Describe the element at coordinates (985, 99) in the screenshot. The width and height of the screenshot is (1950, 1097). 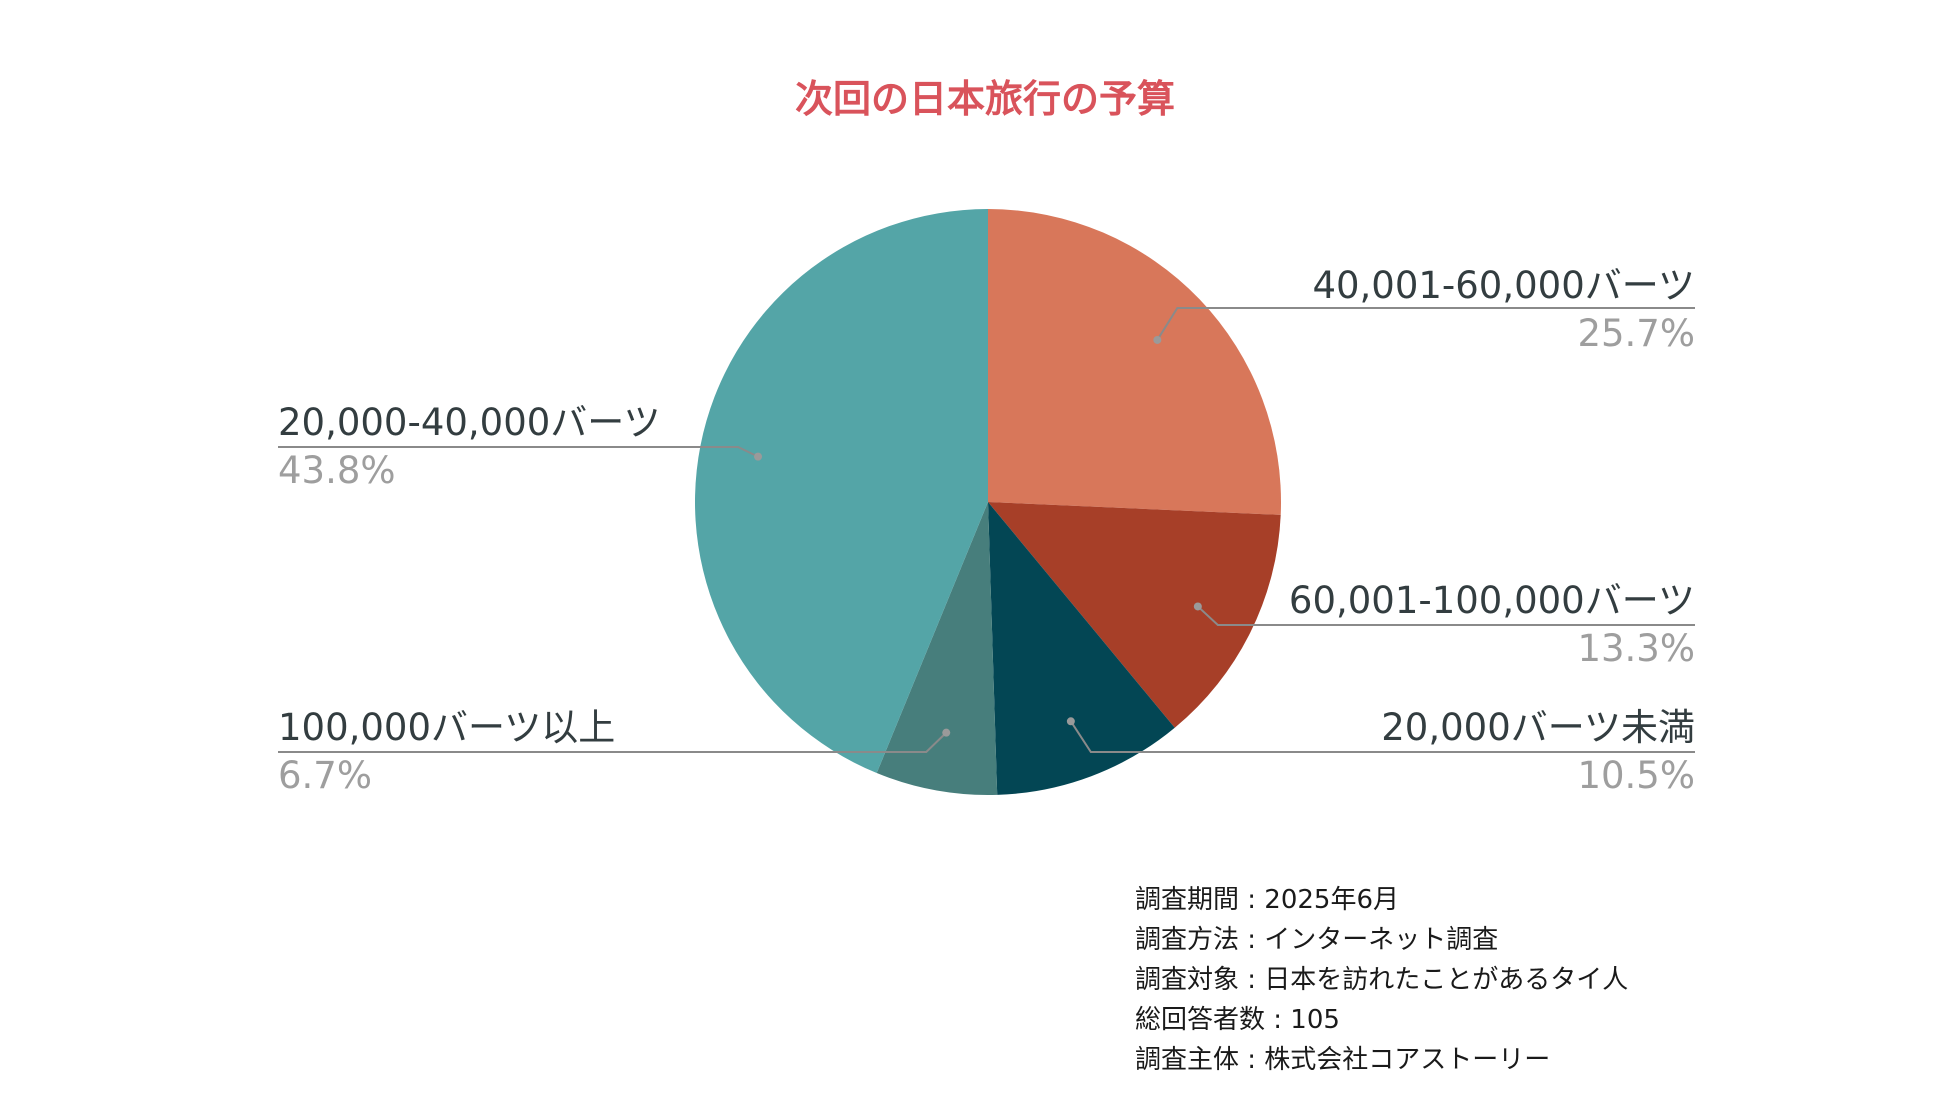
I see `chart-title: 次回の日本旅行の予算` at that location.